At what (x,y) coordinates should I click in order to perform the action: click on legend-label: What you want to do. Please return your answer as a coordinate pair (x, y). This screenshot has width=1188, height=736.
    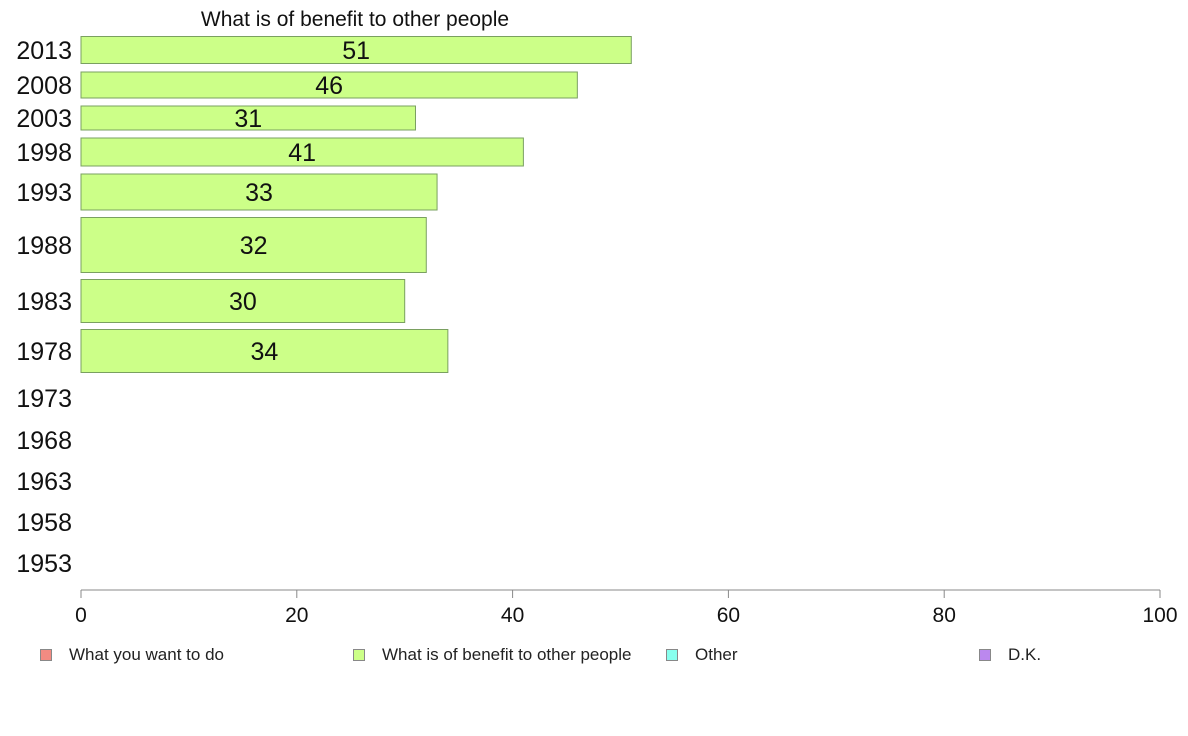
    Looking at the image, I should click on (146, 654).